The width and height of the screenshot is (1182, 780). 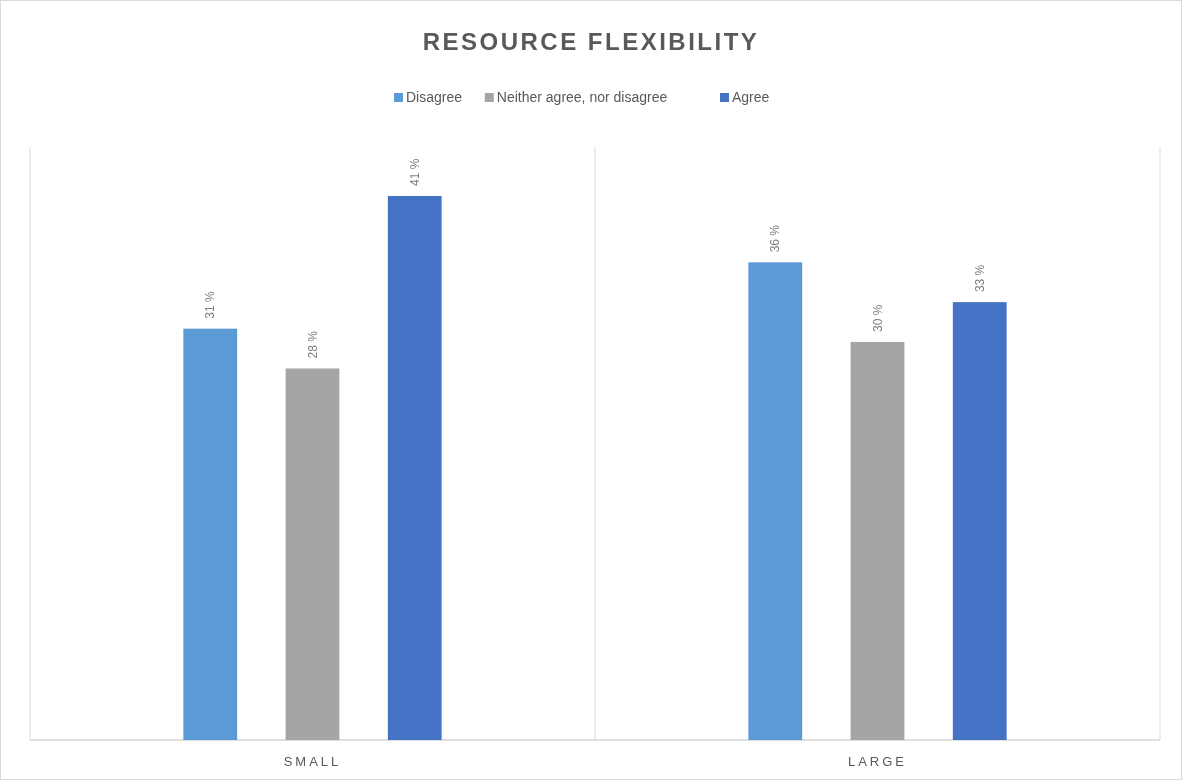 I want to click on legend-label: Neither agree, nor disagree, so click(x=582, y=97).